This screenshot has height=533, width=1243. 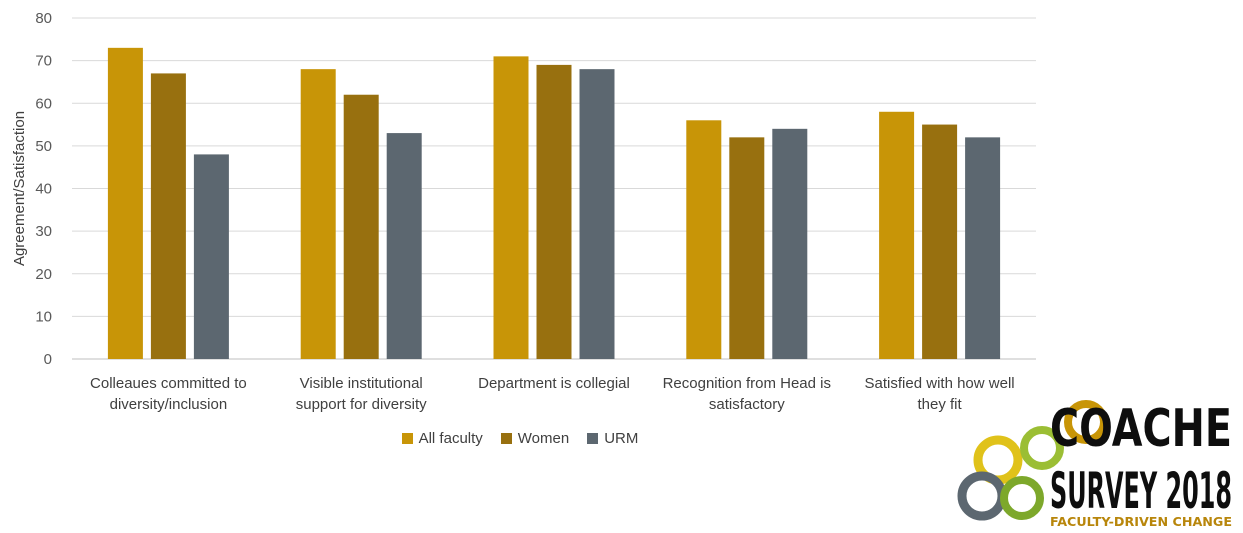 I want to click on y-tick-label: 60, so click(x=43, y=103).